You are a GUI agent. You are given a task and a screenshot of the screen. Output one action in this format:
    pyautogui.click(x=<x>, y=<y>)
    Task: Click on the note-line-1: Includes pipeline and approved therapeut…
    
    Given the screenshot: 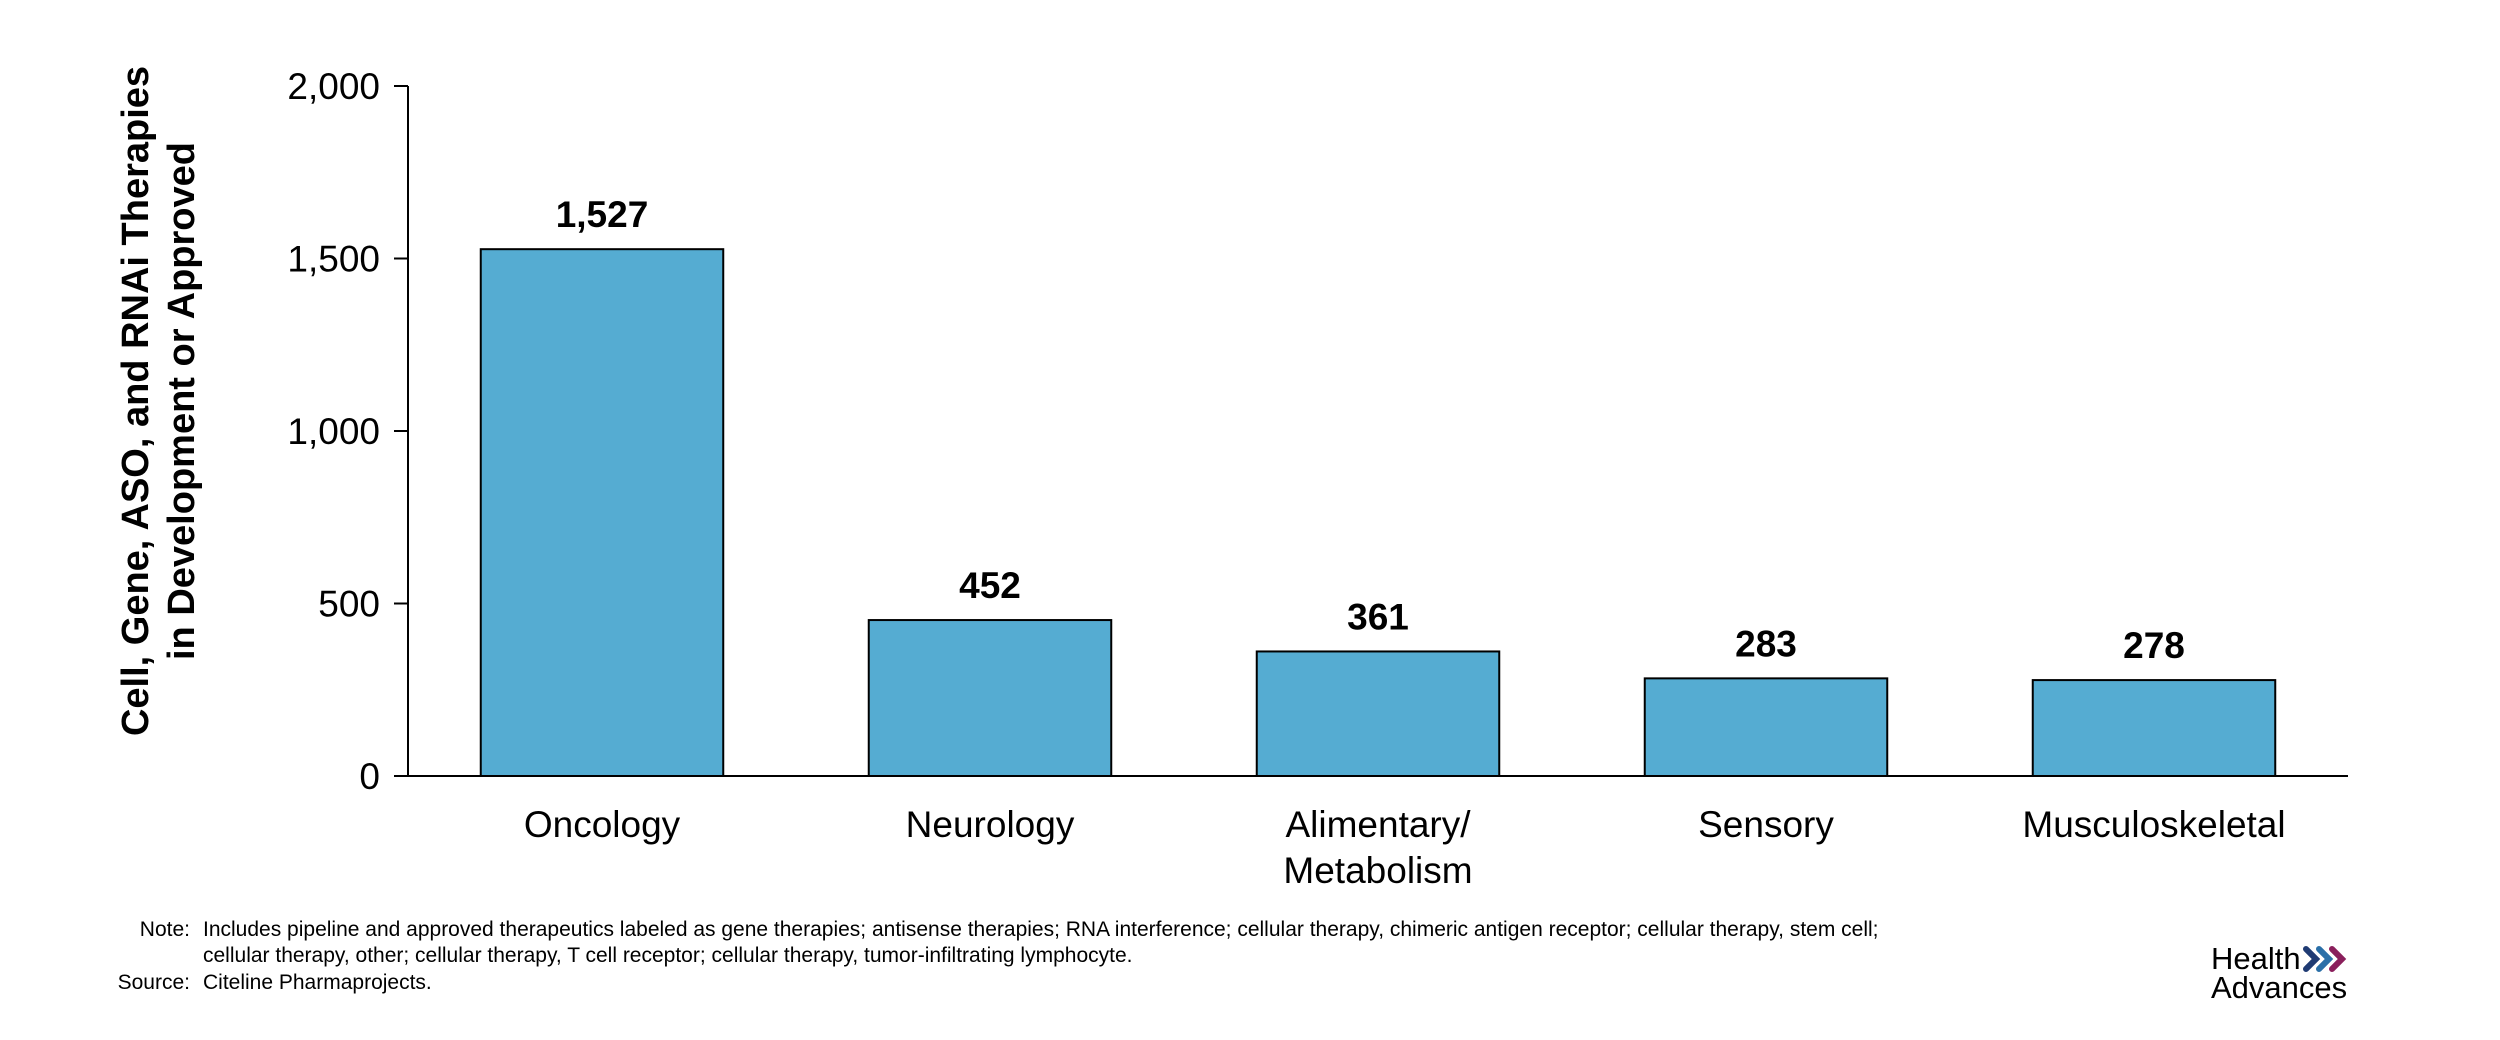 What is the action you would take?
    pyautogui.click(x=1041, y=929)
    